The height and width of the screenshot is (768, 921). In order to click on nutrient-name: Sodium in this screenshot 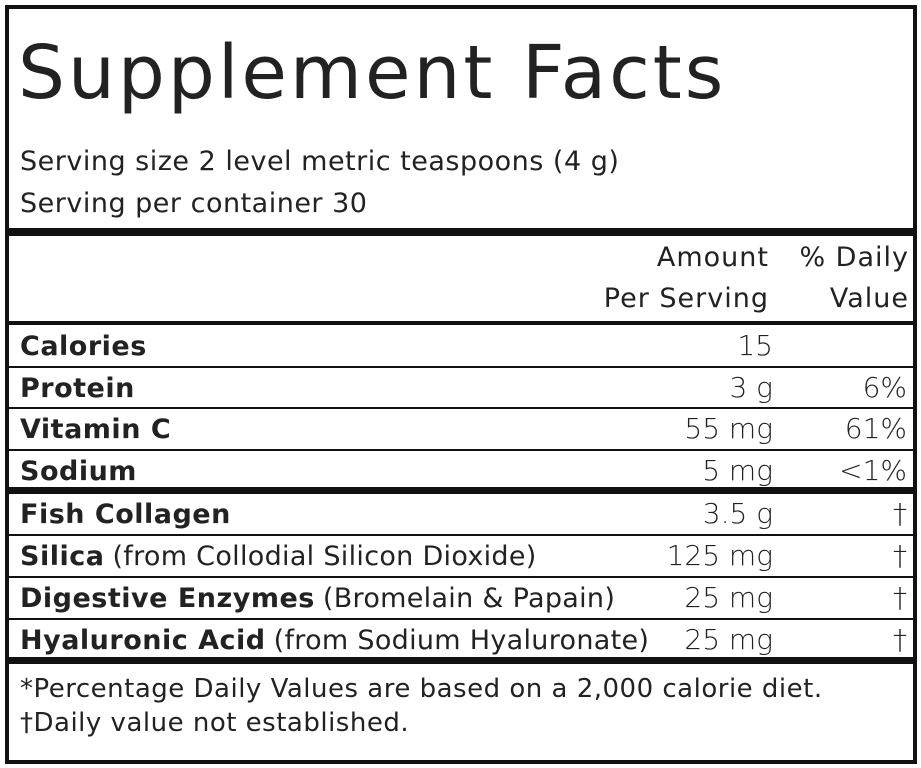, I will do `click(78, 471)`.